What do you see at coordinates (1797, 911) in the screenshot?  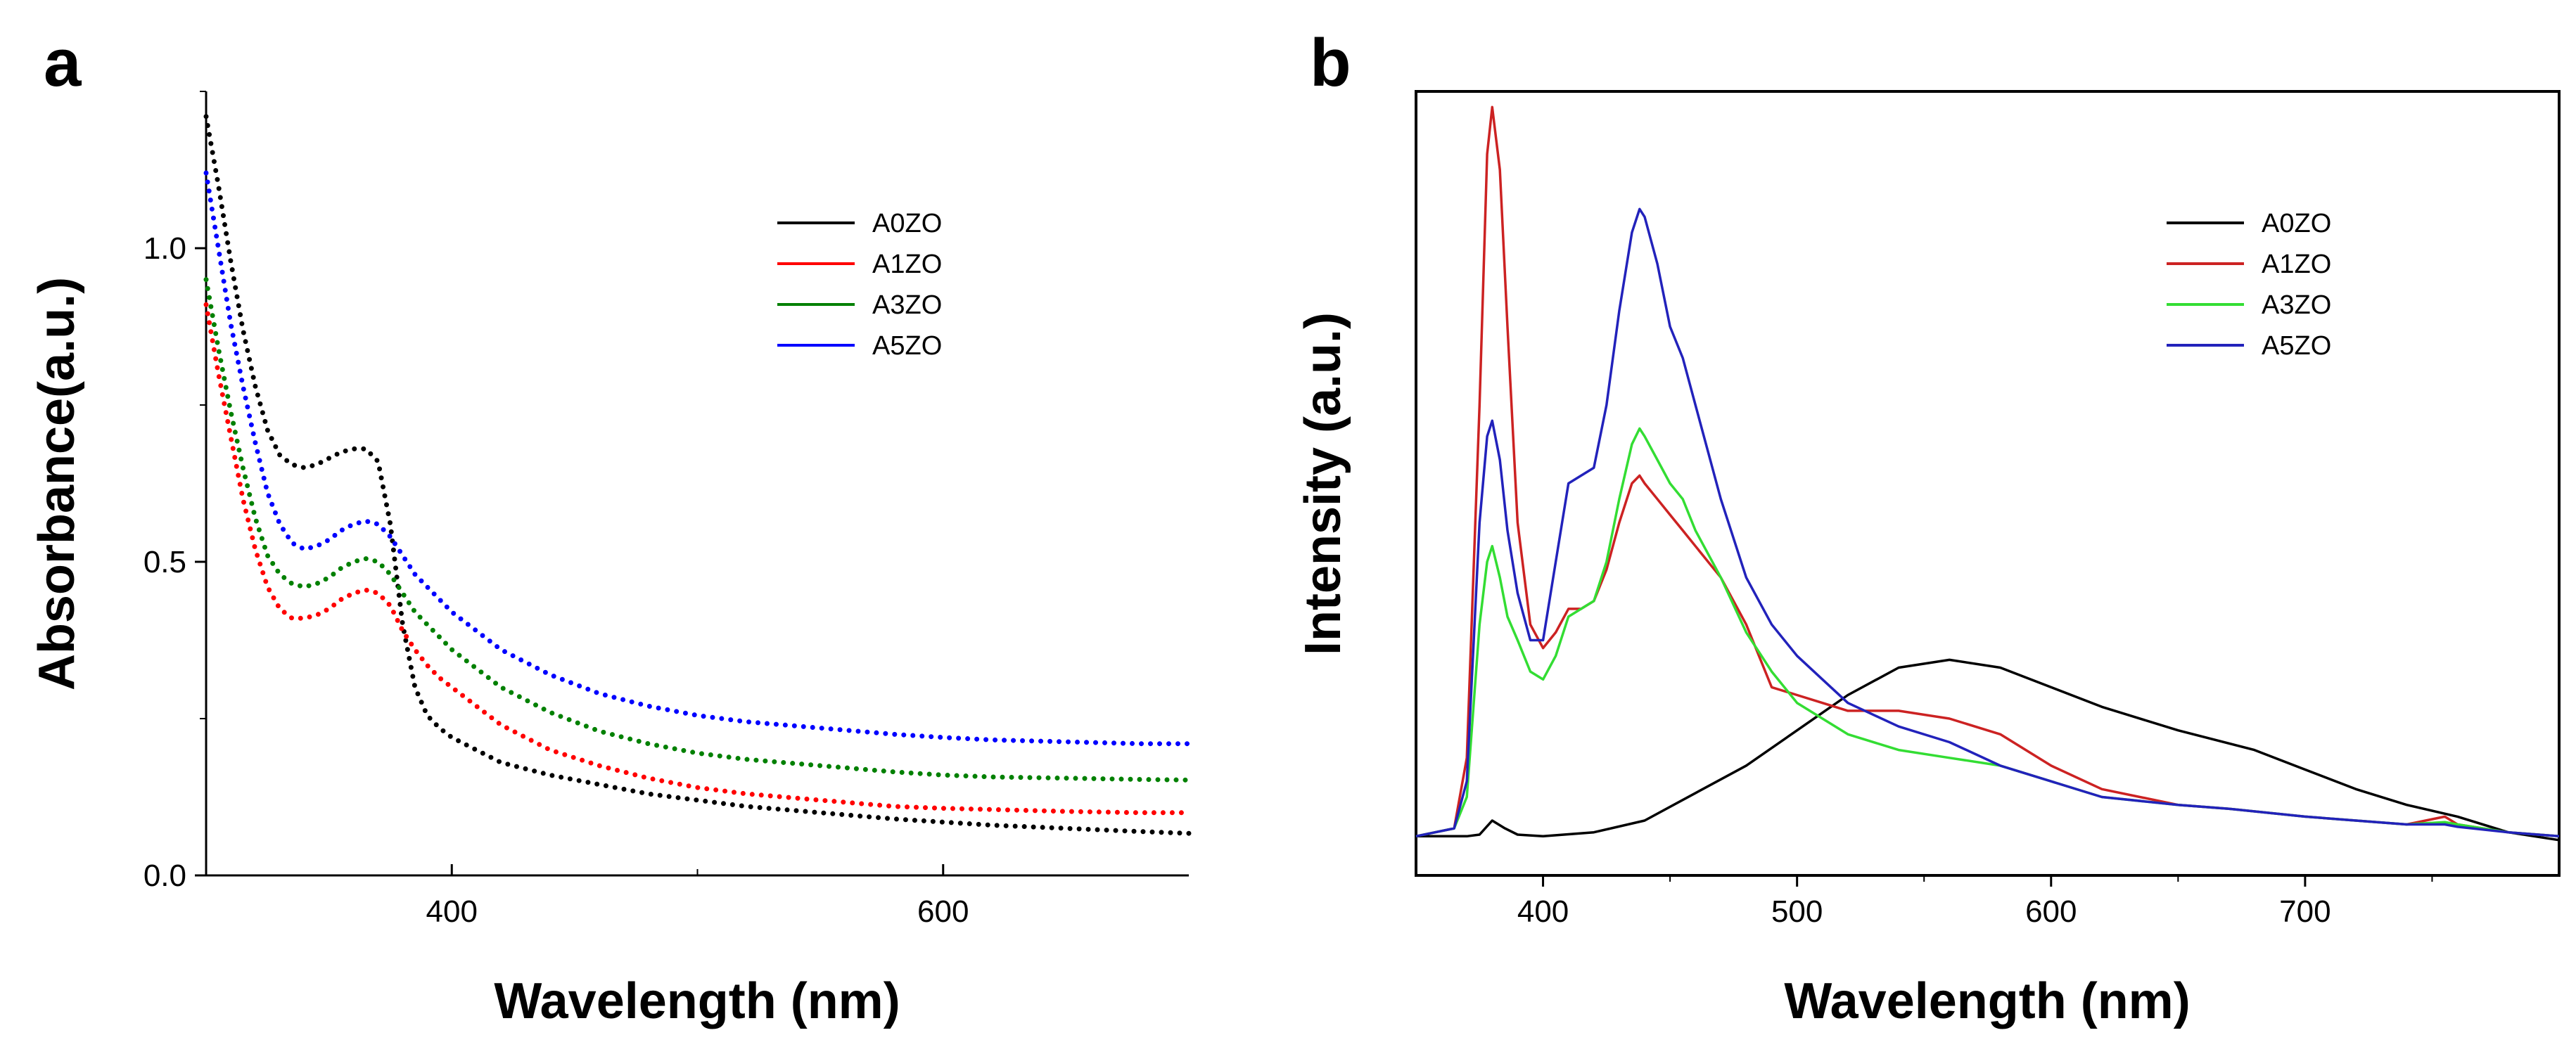 I see `x-tick-label: 500` at bounding box center [1797, 911].